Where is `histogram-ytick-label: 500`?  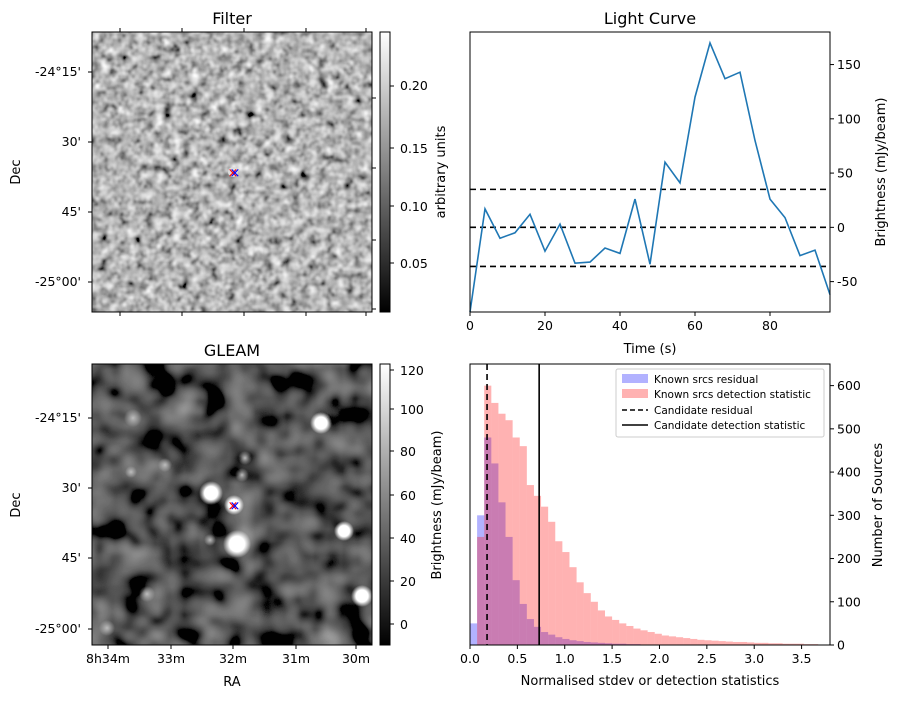 histogram-ytick-label: 500 is located at coordinates (849, 428).